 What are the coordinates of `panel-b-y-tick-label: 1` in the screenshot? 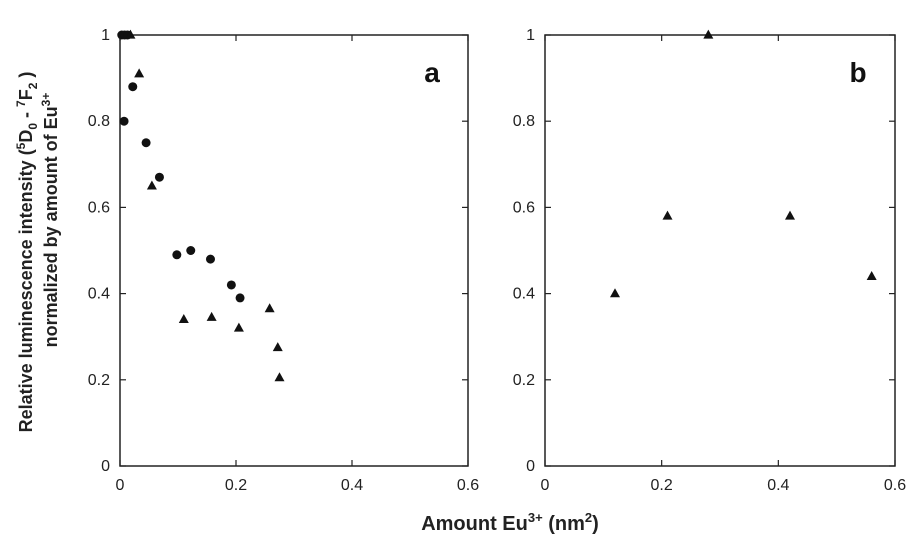 It's located at (530, 35).